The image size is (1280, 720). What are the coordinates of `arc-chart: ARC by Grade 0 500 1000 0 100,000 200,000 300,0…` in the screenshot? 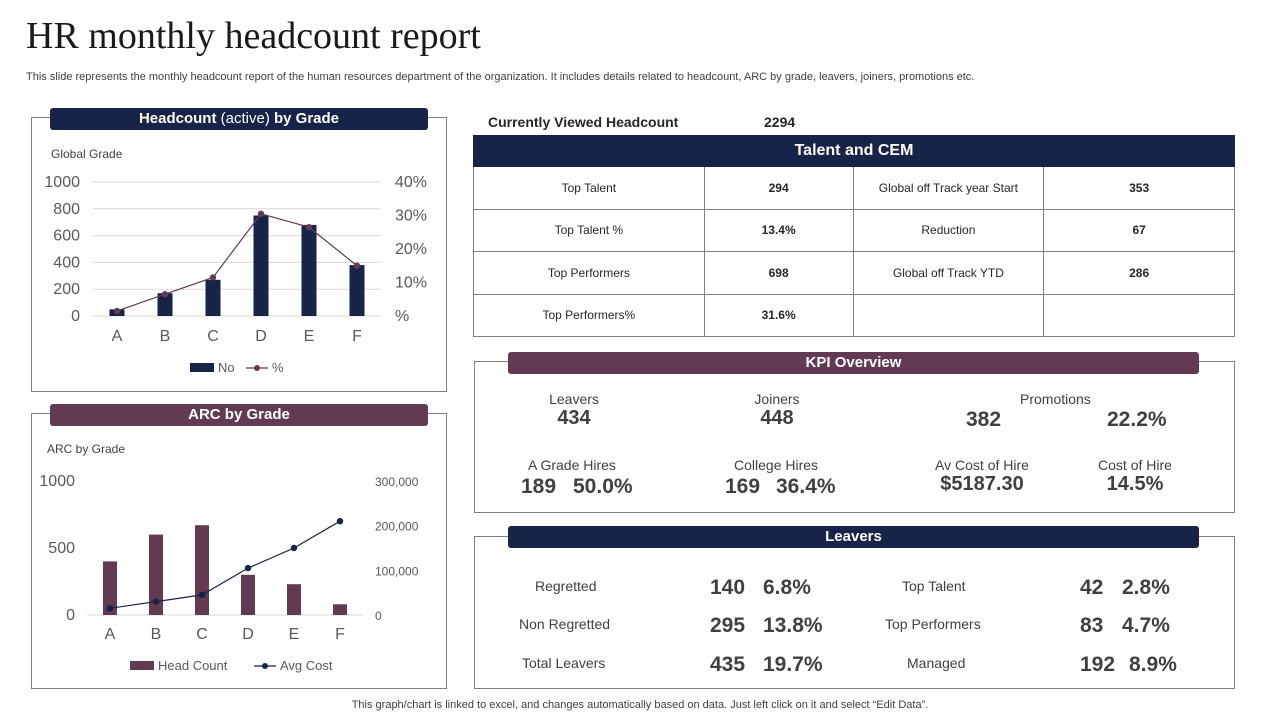 It's located at (239, 559).